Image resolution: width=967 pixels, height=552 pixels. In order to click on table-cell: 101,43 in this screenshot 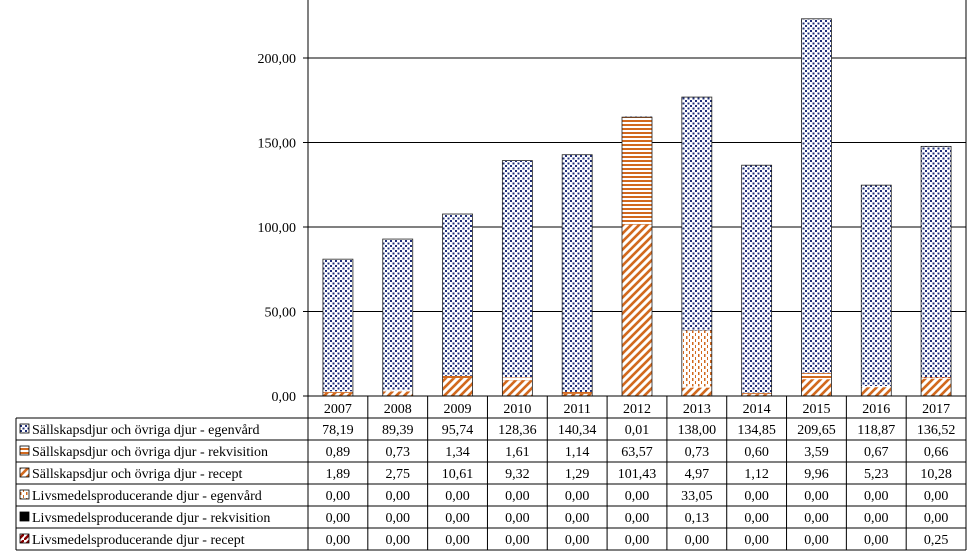, I will do `click(637, 474)`.